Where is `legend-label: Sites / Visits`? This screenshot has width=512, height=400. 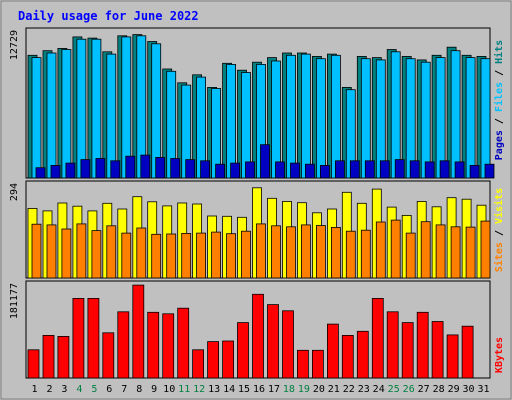
legend-label: Sites / Visits is located at coordinates (499, 230).